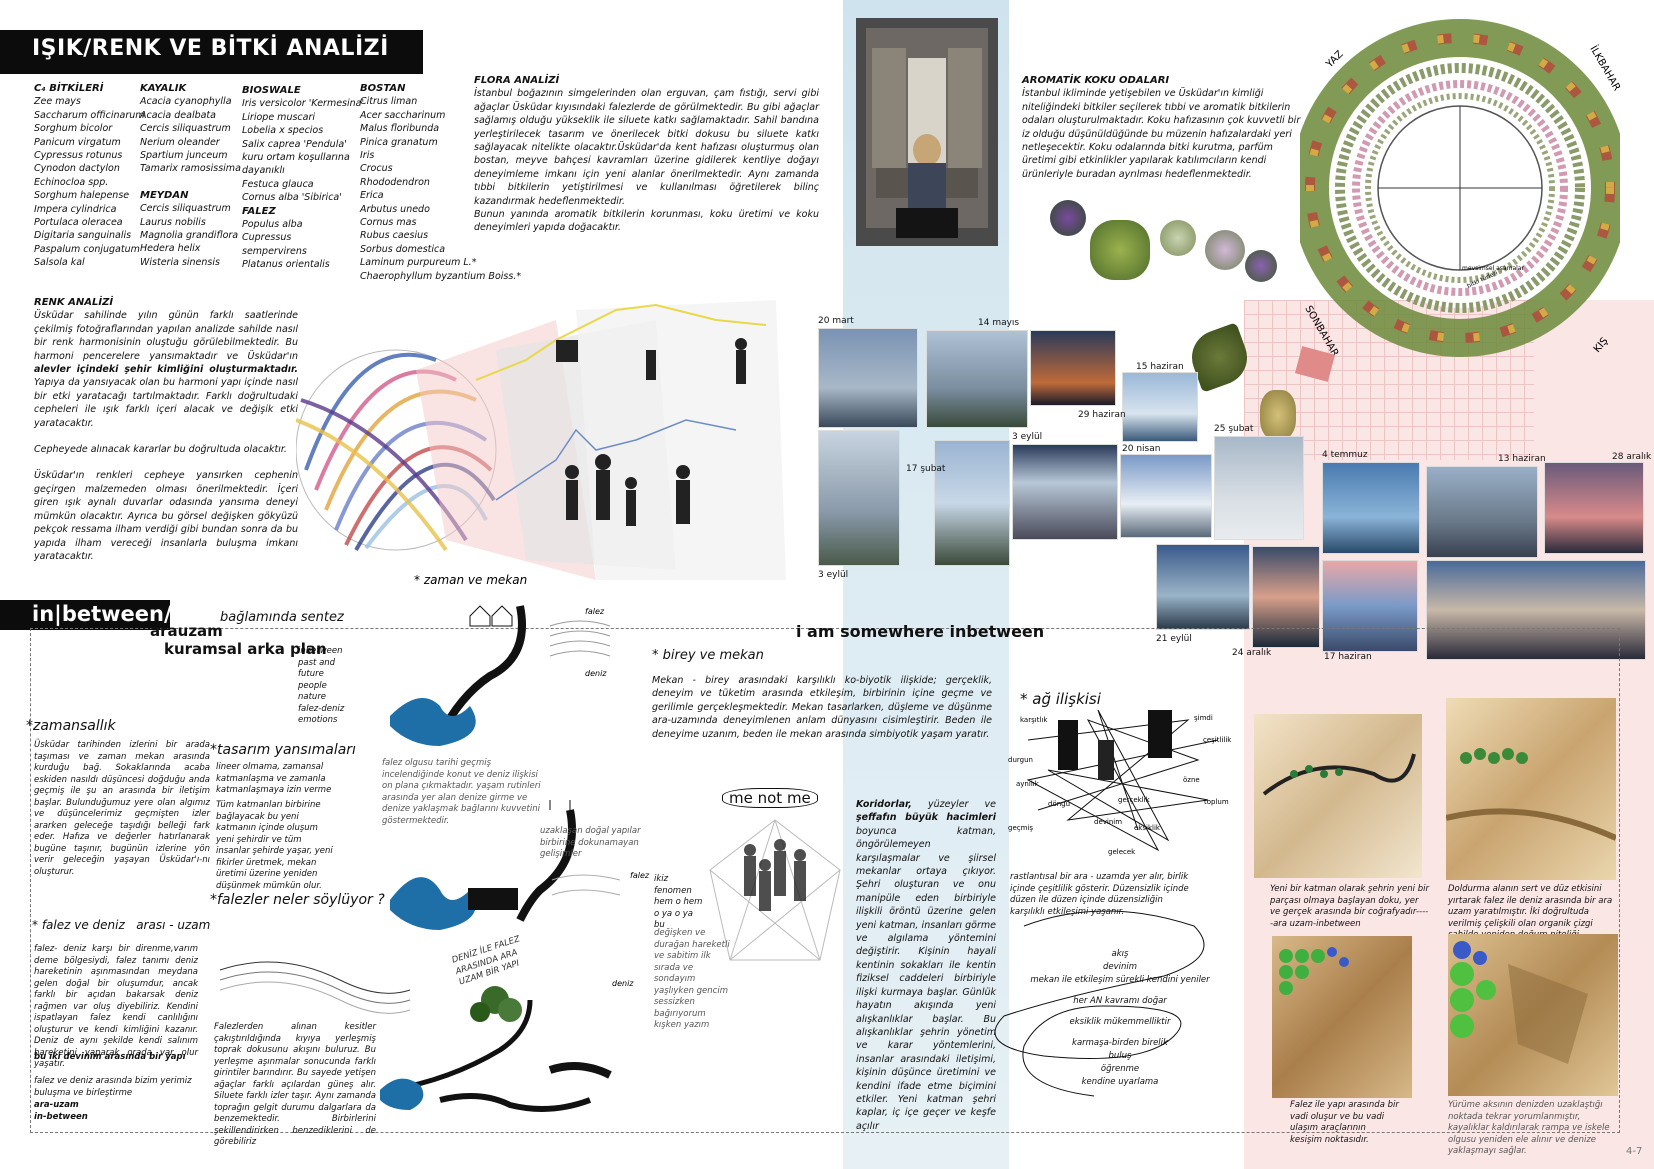 The height and width of the screenshot is (1169, 1654). What do you see at coordinates (303, 104) in the screenshot?
I see `plant-item: Iris versicolor 'Kermesina'` at bounding box center [303, 104].